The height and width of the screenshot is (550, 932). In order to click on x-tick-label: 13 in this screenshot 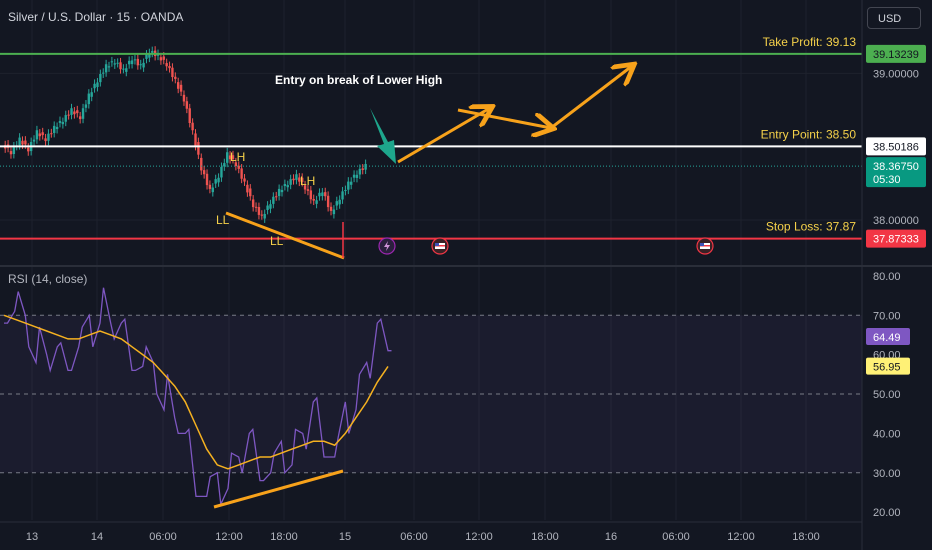, I will do `click(32, 537)`.